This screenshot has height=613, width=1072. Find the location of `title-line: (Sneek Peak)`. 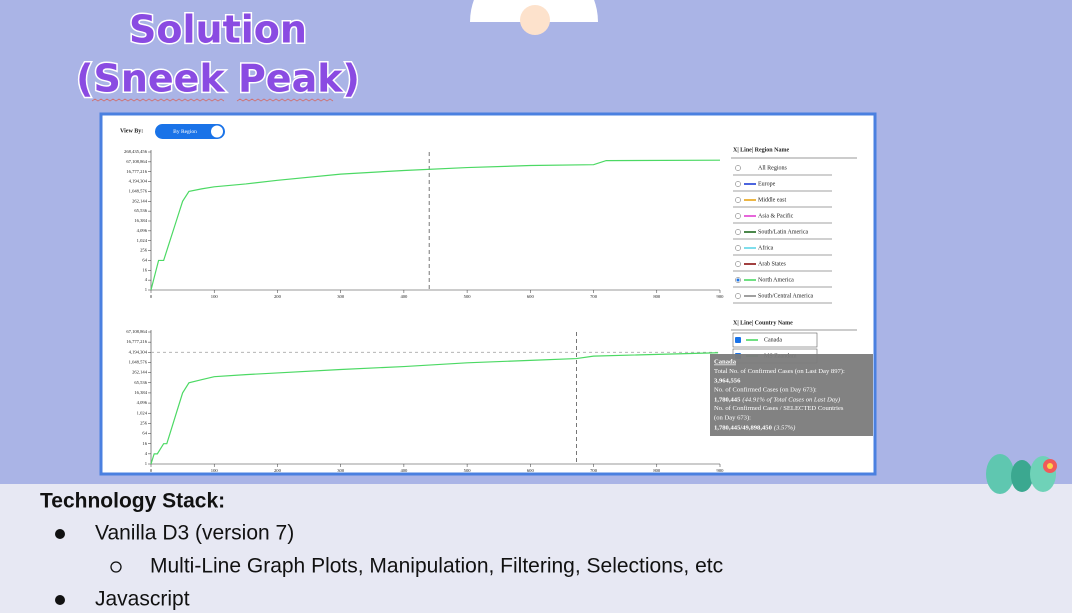

title-line: (Sneek Peak) is located at coordinates (218, 79).